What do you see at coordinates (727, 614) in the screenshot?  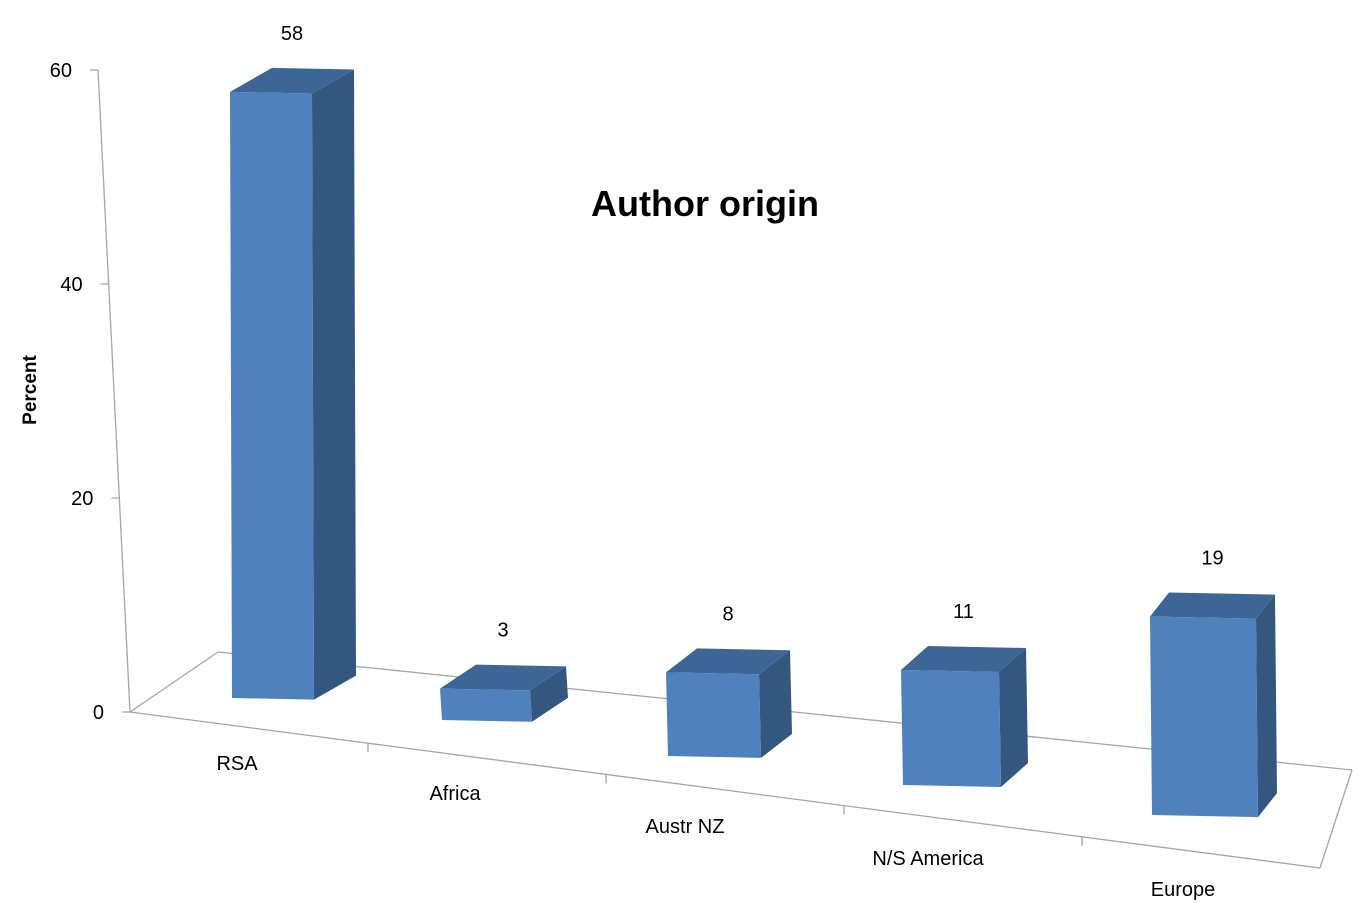 I see `data-label: 8` at bounding box center [727, 614].